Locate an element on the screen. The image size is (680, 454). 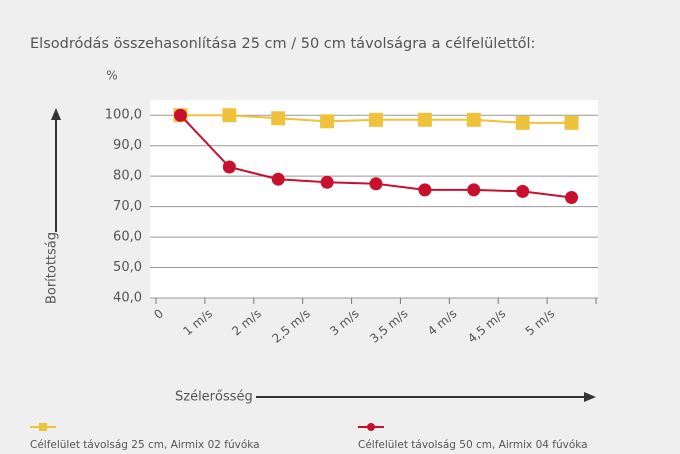
y-tick-label: 60,0 is located at coordinates (127, 237).